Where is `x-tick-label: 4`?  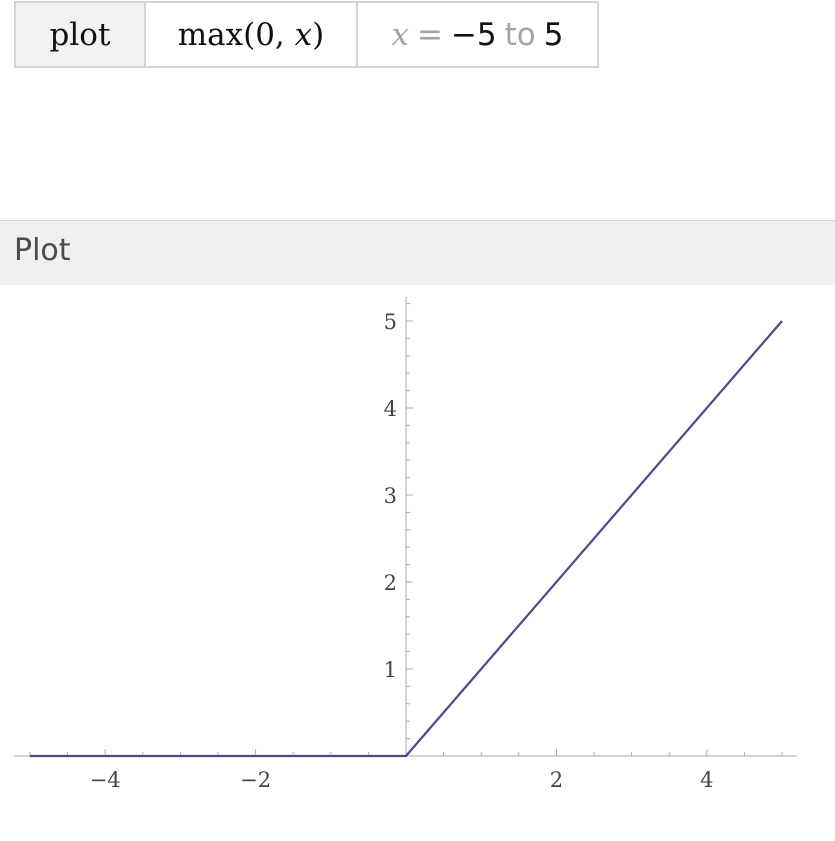
x-tick-label: 4 is located at coordinates (706, 780).